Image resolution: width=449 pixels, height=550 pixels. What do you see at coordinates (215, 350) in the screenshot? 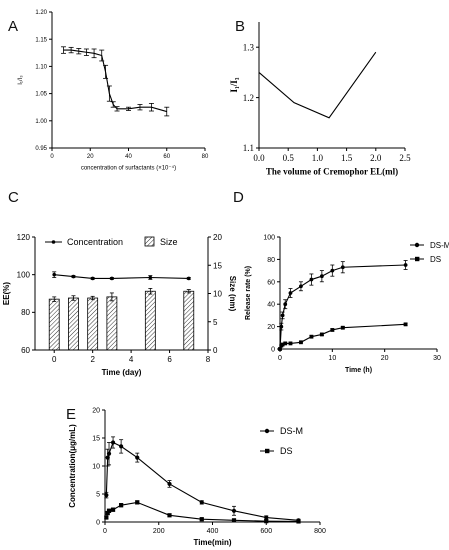
I see `y2-tick-label: 0` at bounding box center [215, 350].